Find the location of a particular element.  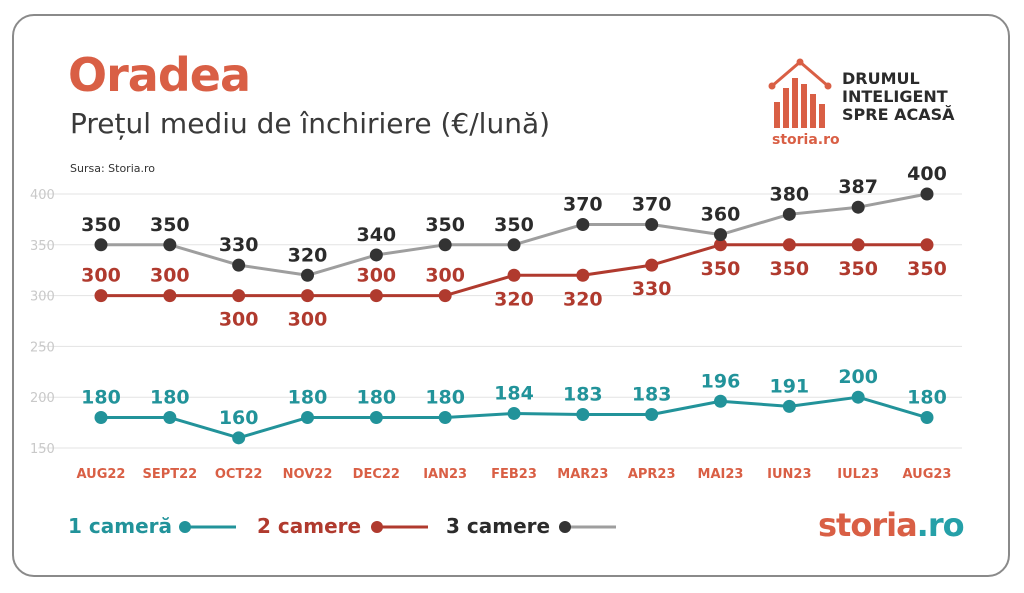

chart-title: Oradea is located at coordinates (159, 75).